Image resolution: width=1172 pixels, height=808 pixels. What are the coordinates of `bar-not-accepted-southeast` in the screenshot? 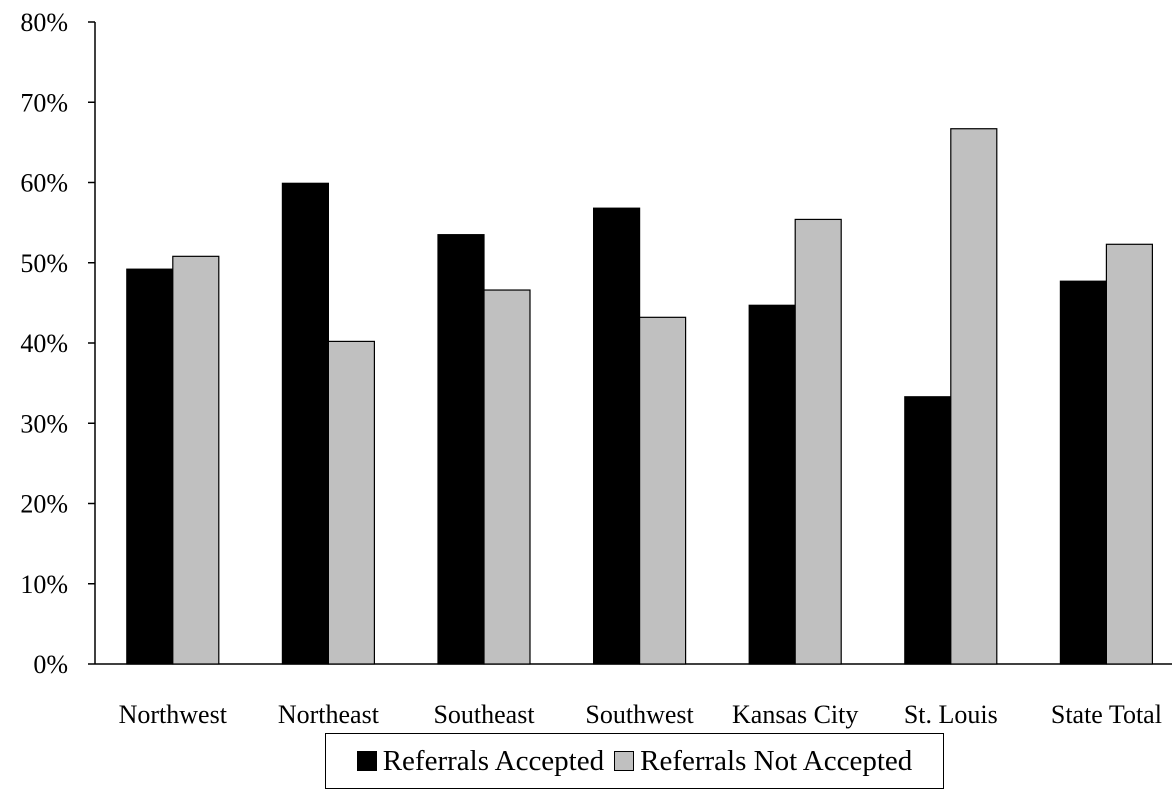 It's located at (507, 477).